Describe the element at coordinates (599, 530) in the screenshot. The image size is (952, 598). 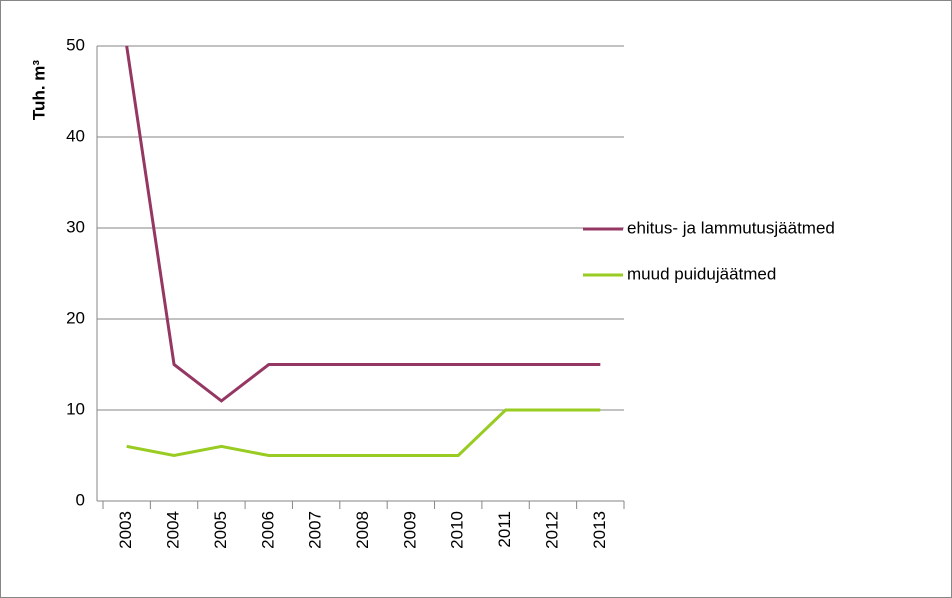
I see `x-tick-label: 2013` at that location.